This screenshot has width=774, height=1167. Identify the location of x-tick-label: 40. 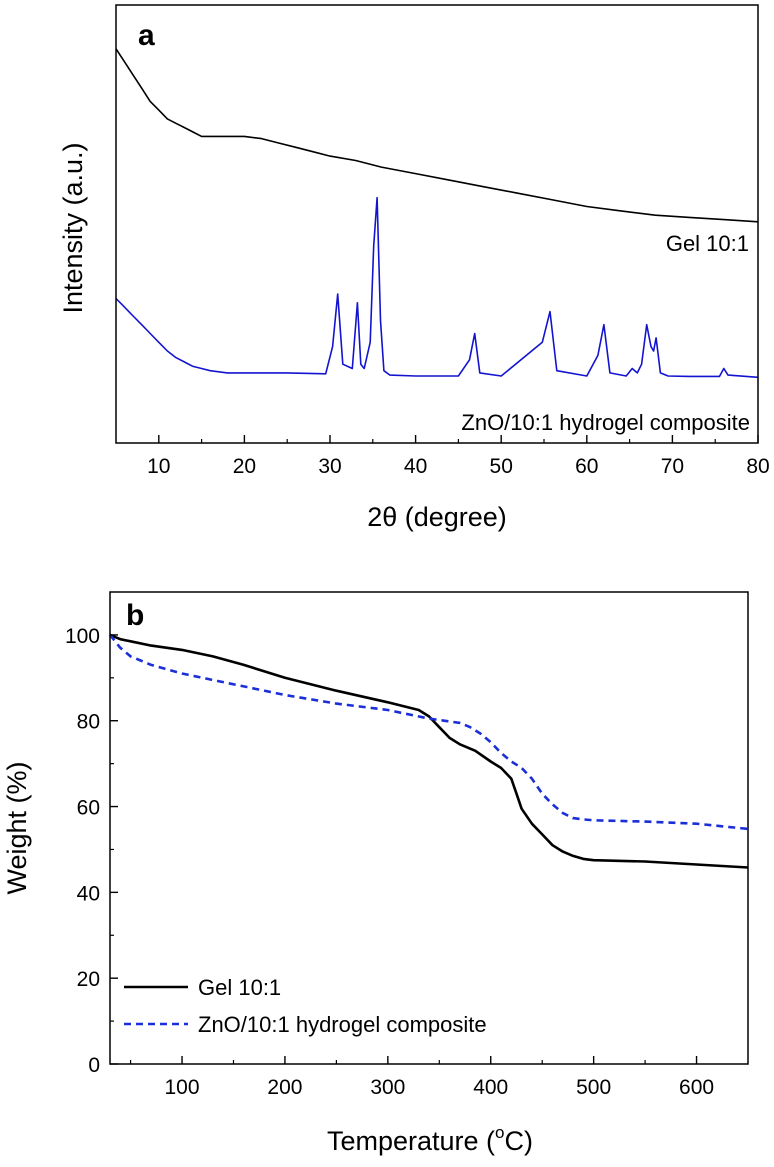
(415, 466).